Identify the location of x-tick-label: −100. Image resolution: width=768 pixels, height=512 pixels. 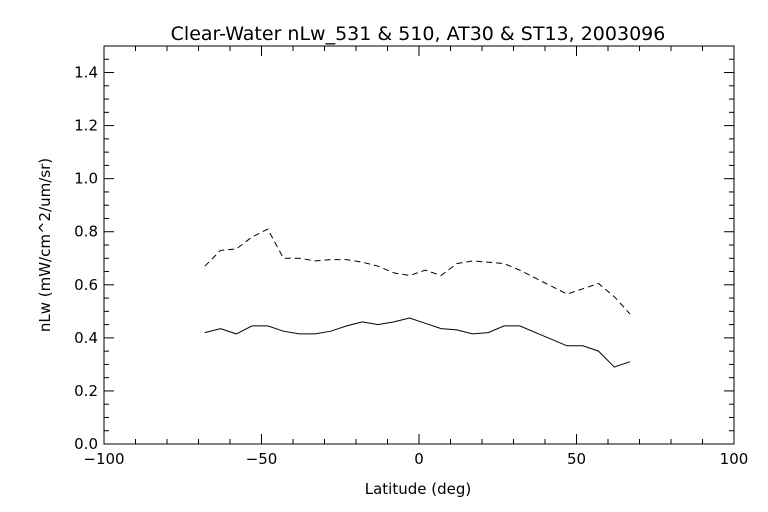
(103, 459).